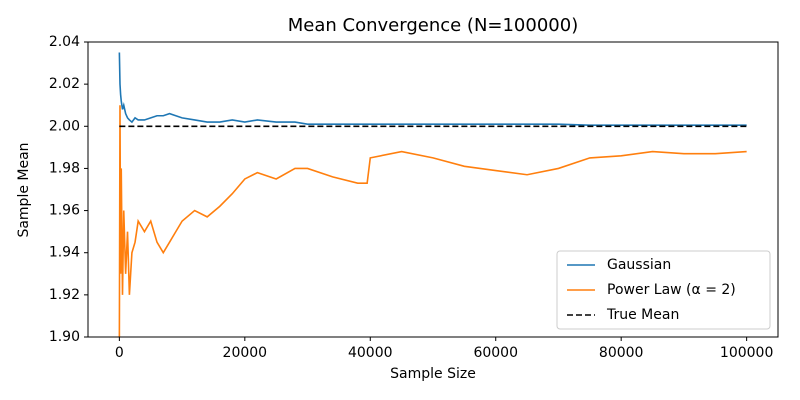 The width and height of the screenshot is (800, 400). I want to click on series-line, so click(432, 89).